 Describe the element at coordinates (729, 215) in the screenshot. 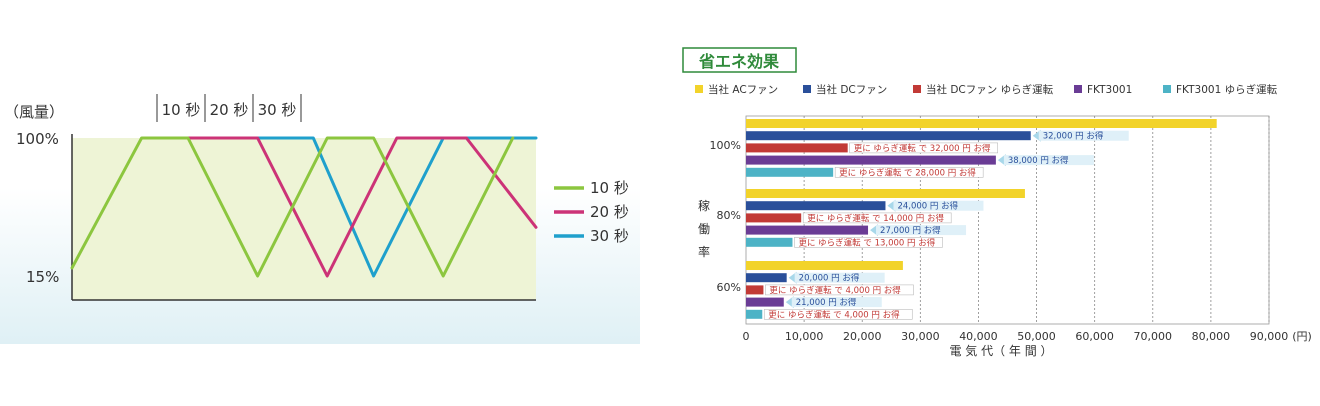

I see `category-label: 80%` at that location.